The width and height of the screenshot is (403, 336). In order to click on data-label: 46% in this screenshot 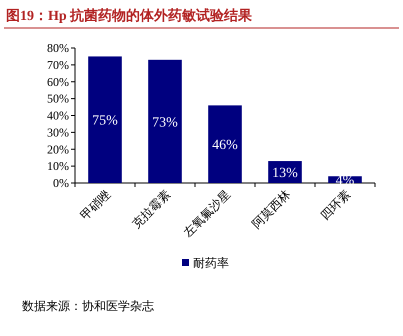, I will do `click(225, 146)`.